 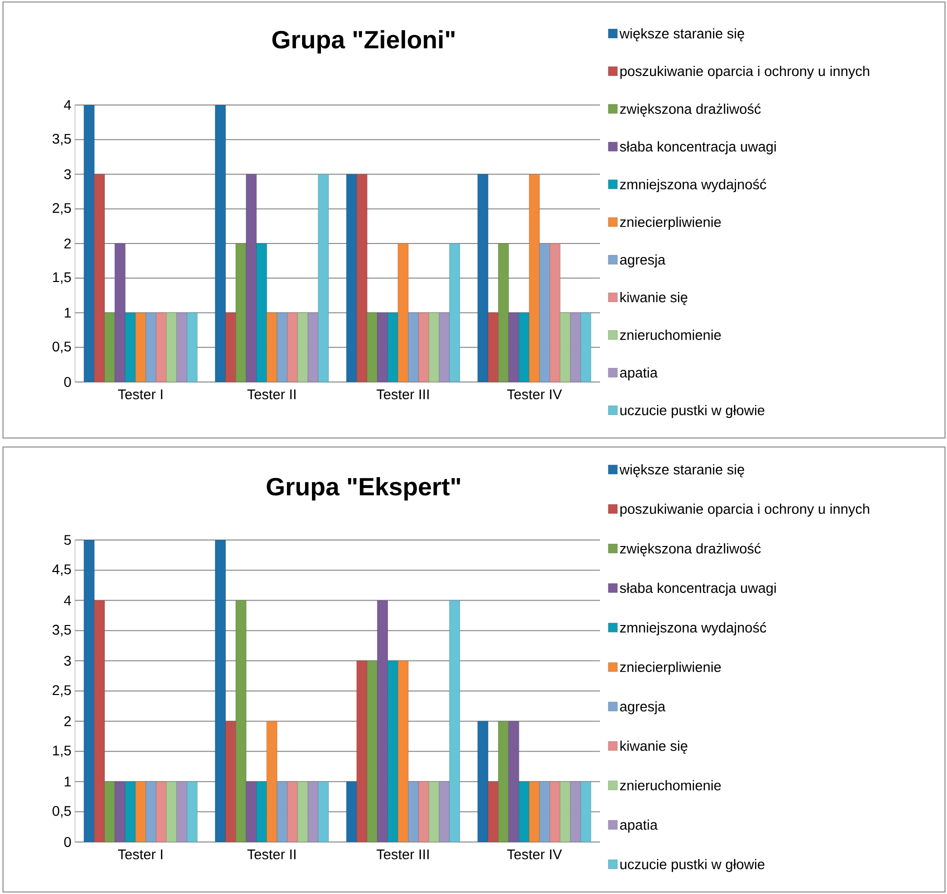 I want to click on y-tick-label: 5, so click(x=67, y=540).